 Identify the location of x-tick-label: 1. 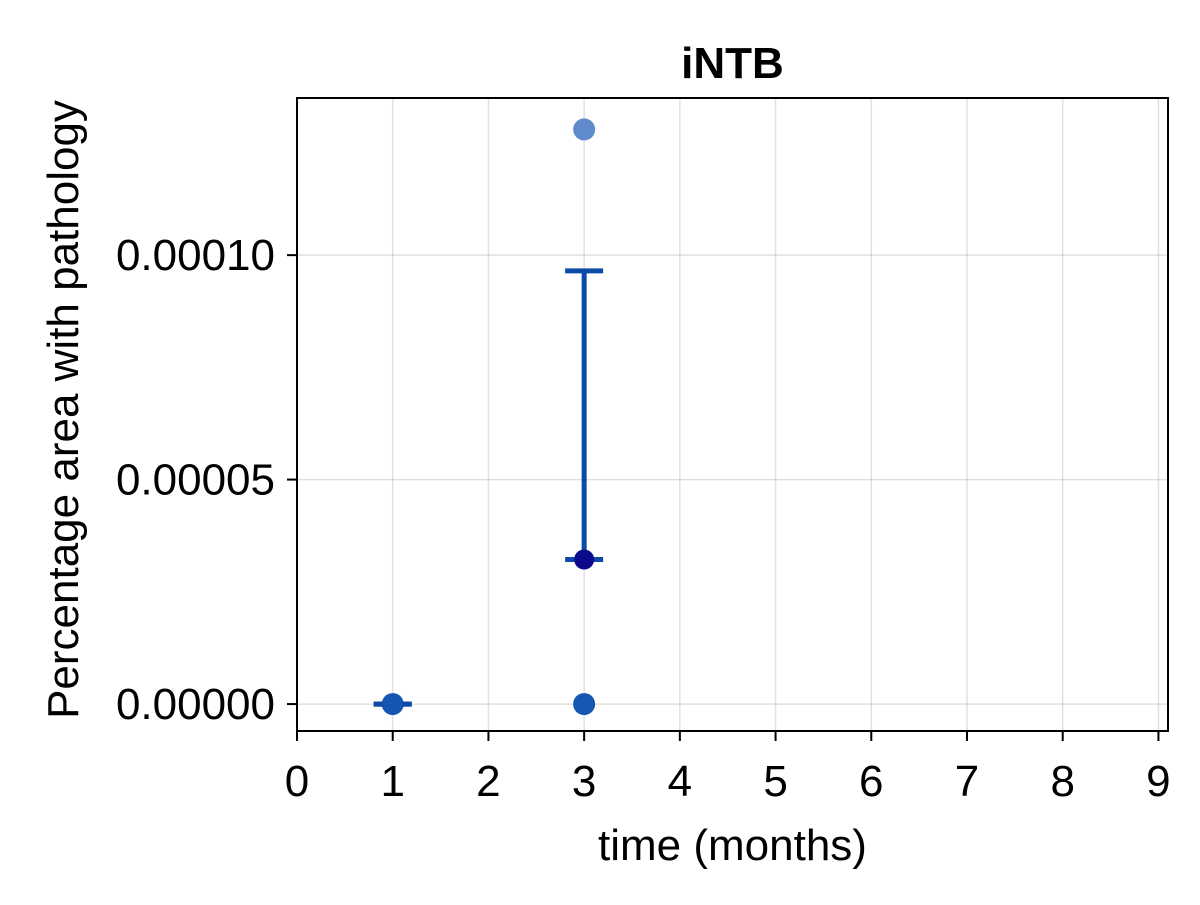
(392, 781).